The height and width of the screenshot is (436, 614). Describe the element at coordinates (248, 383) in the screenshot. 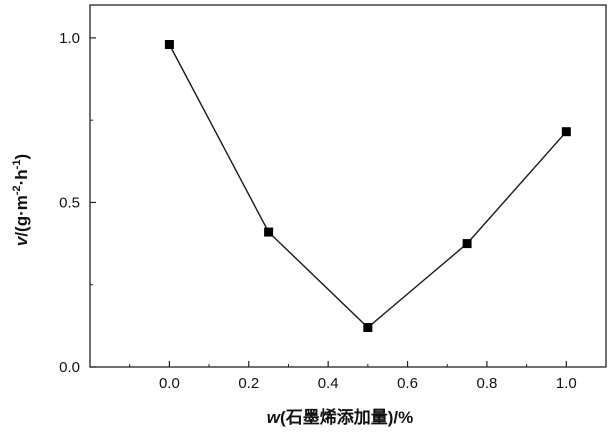

I see `x-tick-label: 0.2` at that location.